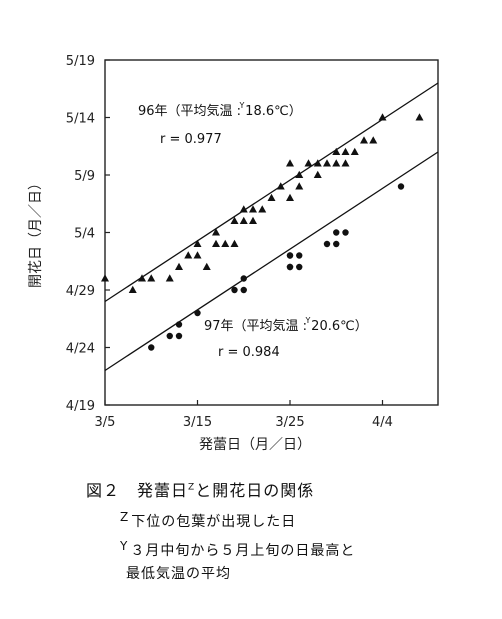  I want to click on footnote-z: Z 下位の包葉が出現した日, so click(208, 520).